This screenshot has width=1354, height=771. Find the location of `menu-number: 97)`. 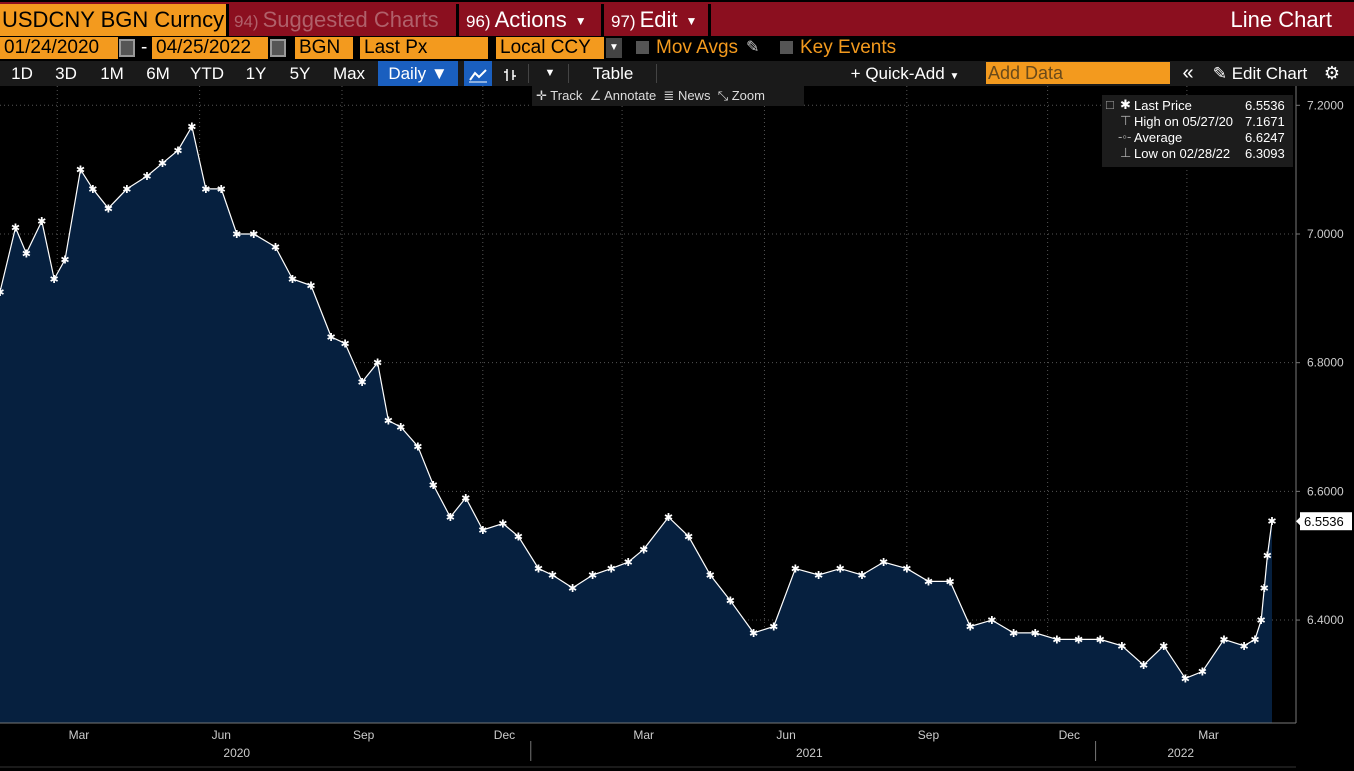

menu-number: 97) is located at coordinates (623, 21).